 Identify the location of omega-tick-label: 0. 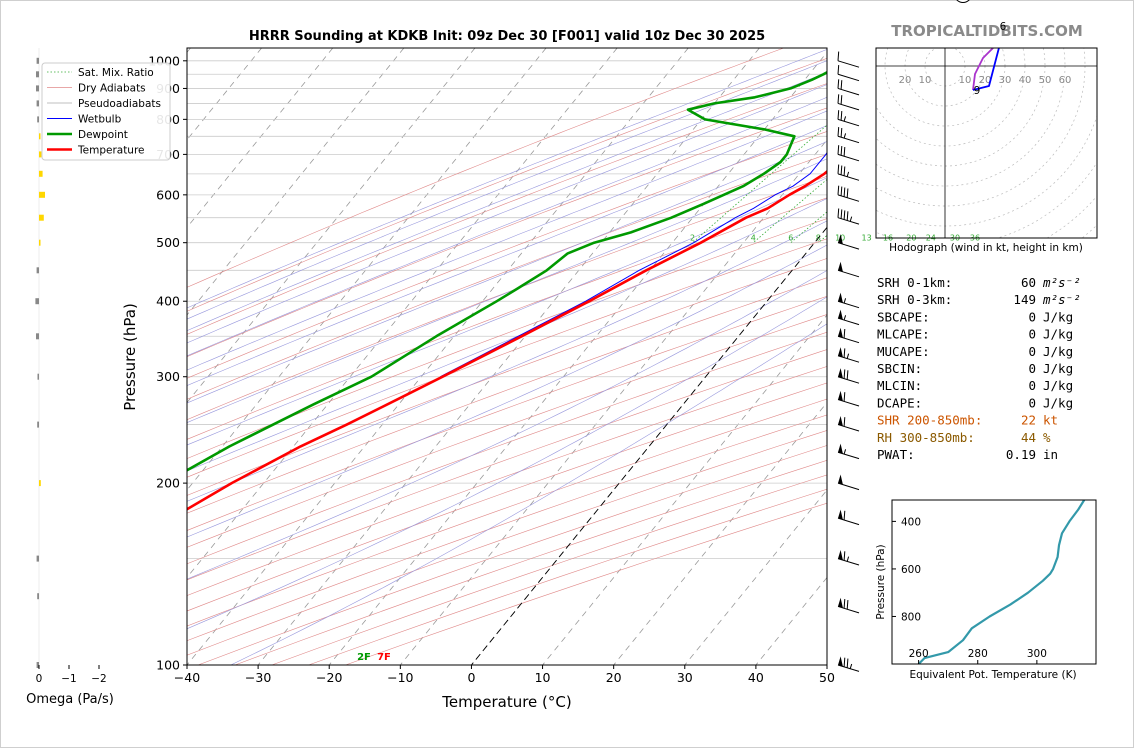
(39, 679).